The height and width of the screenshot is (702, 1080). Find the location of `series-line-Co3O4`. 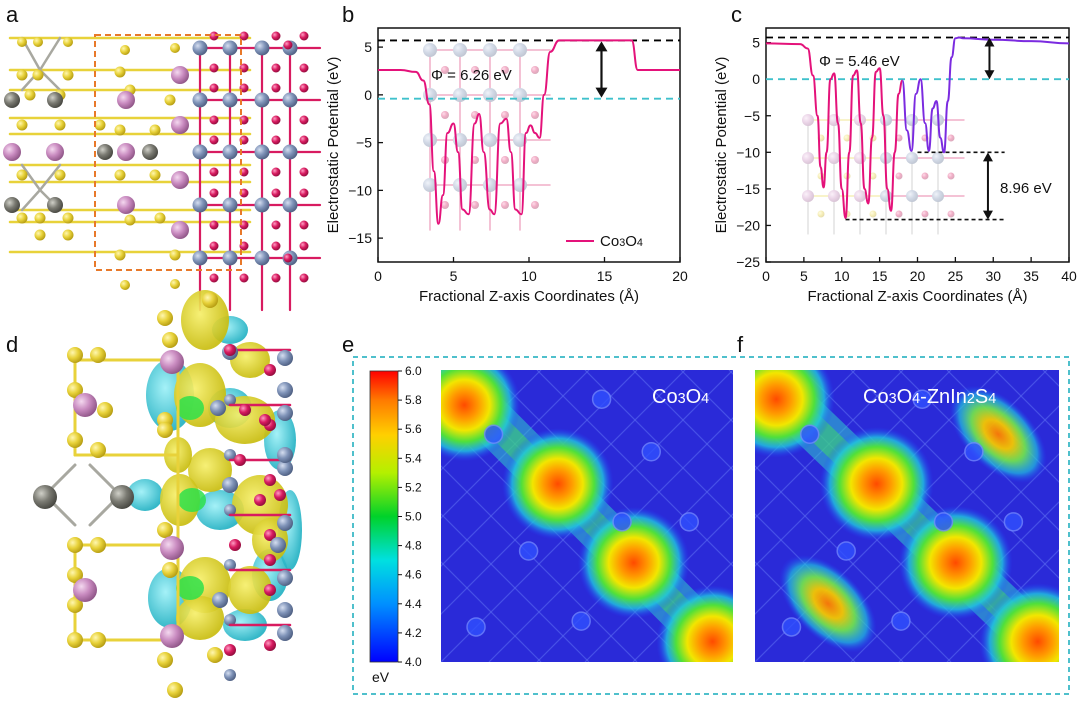

series-line-Co3O4 is located at coordinates (835, 131).